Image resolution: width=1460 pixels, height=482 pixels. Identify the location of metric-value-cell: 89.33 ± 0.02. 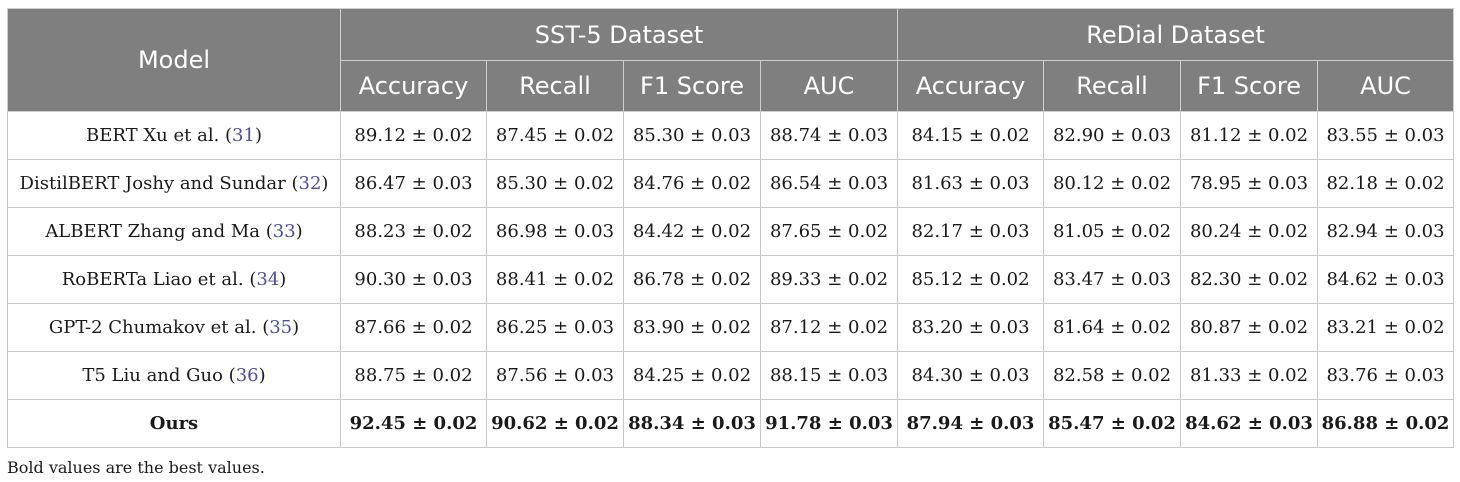
(829, 279).